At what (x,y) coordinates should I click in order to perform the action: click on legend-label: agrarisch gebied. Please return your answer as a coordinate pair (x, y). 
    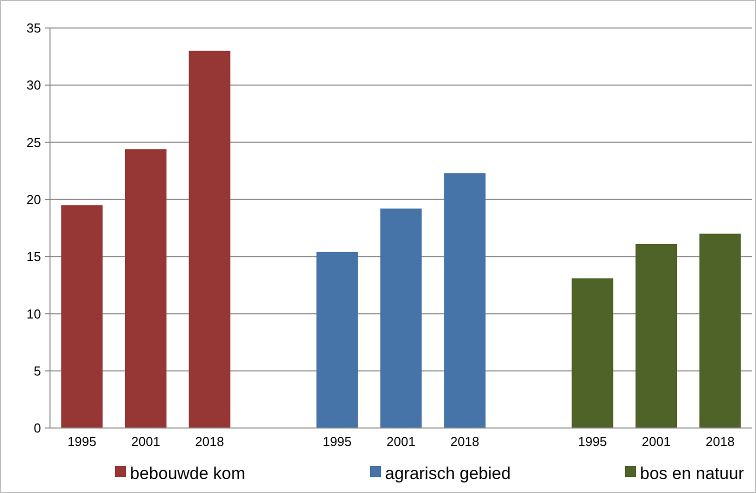
    Looking at the image, I should click on (448, 473).